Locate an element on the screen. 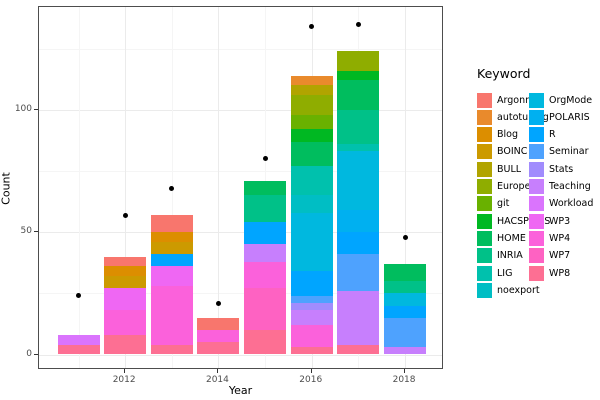 The height and width of the screenshot is (400, 600). legend-item-Stats: Stats is located at coordinates (551, 169).